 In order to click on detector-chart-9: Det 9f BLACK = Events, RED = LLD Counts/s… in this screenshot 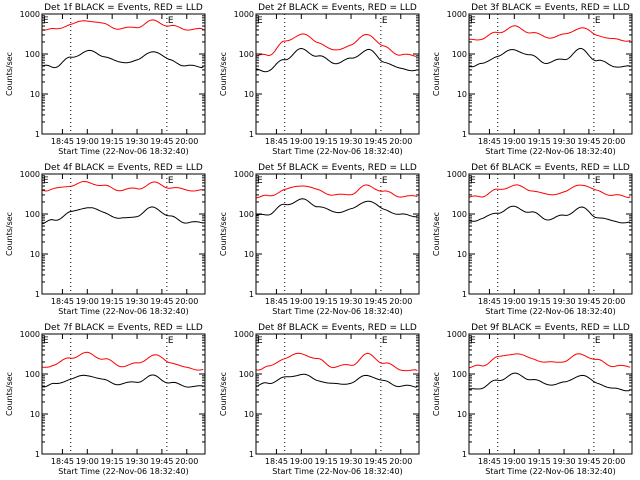, I will do `click(532, 399)`.